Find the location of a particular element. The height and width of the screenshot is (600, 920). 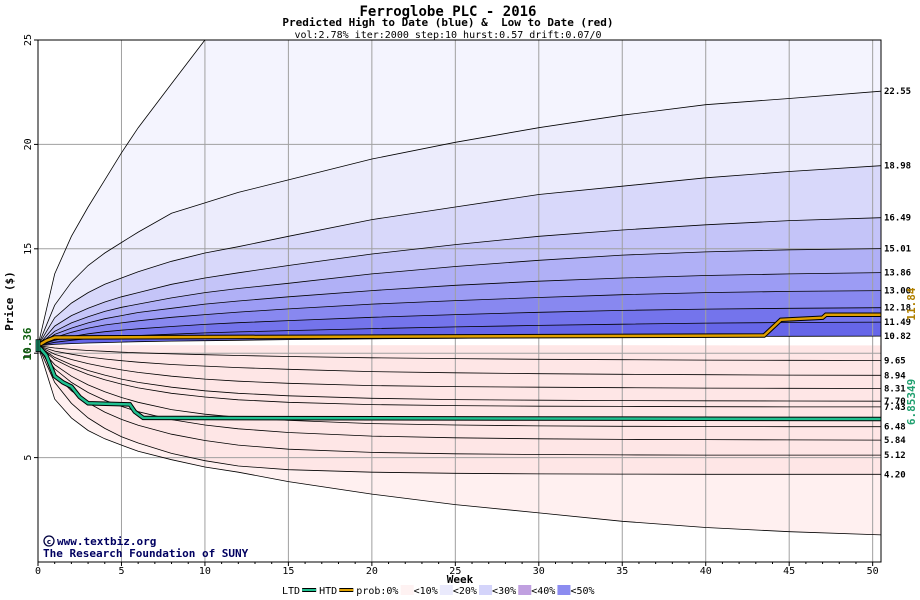

end-label: 18.98 is located at coordinates (897, 167).